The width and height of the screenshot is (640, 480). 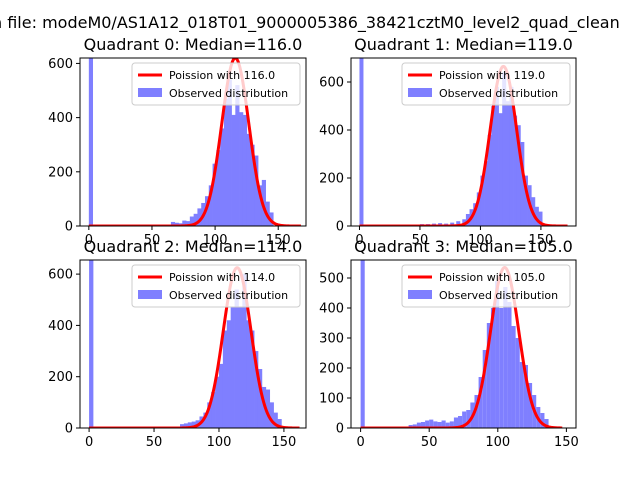 What do you see at coordinates (498, 295) in the screenshot?
I see `legend-label-observed: Observed distribution` at bounding box center [498, 295].